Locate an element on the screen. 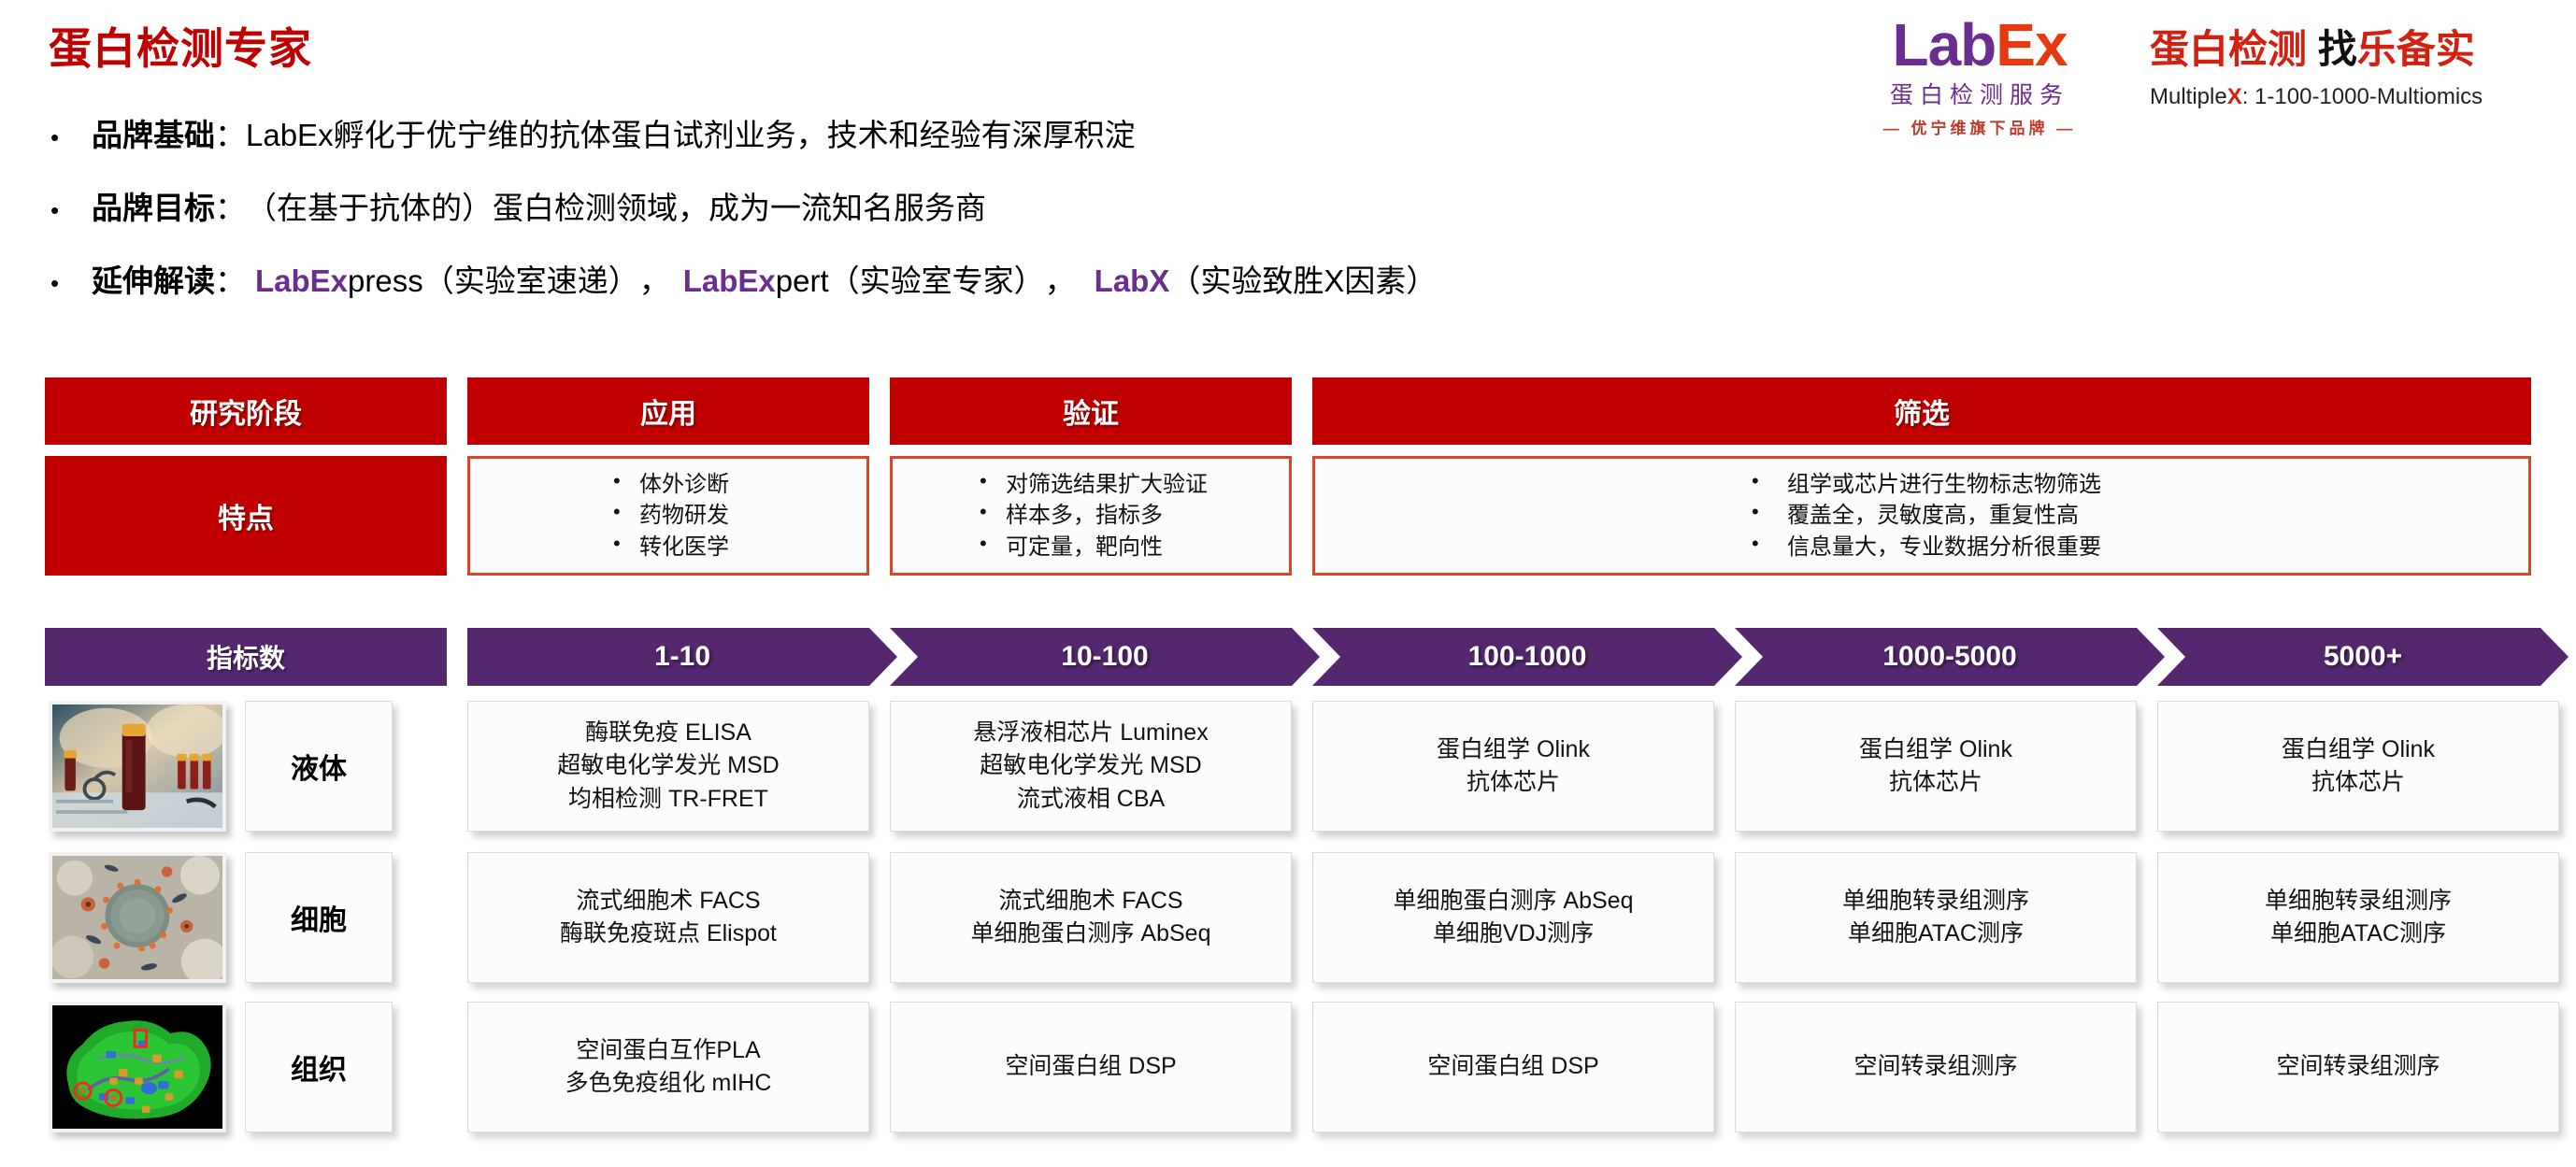  slogan-main: 蛋白检测 找乐备实 is located at coordinates (2360, 49).